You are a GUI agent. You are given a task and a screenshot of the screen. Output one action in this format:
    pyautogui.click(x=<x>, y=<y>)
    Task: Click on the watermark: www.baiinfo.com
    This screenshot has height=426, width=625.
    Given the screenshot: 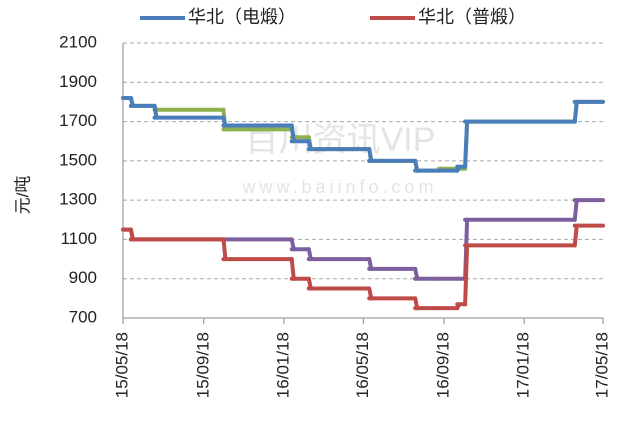 What is the action you would take?
    pyautogui.click(x=339, y=187)
    